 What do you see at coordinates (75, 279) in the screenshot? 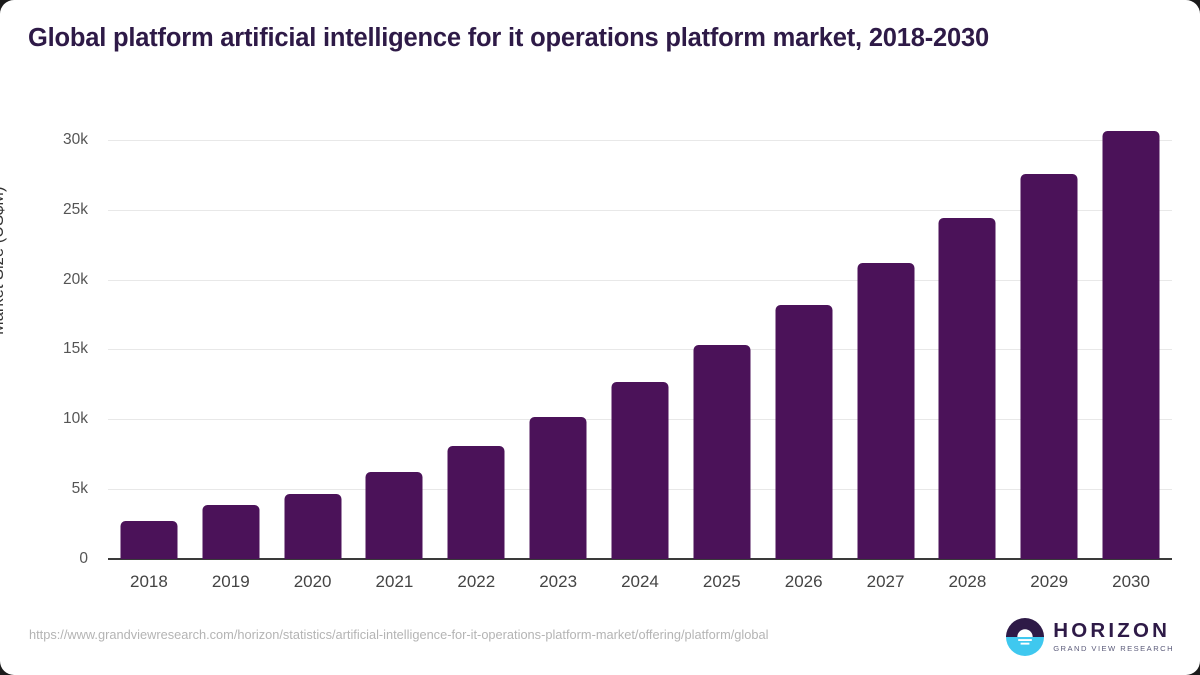
I see `y-tick-label: 20k` at bounding box center [75, 279].